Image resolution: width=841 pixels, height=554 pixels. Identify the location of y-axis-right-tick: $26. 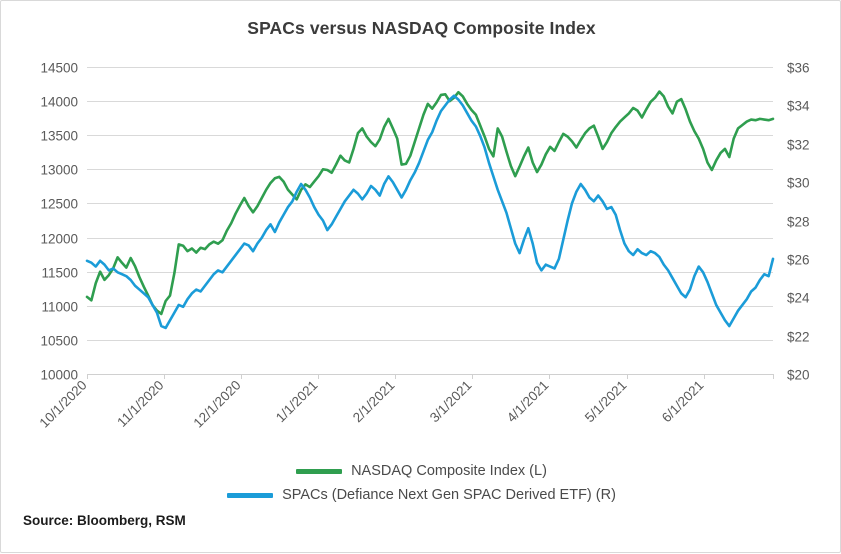
(798, 259).